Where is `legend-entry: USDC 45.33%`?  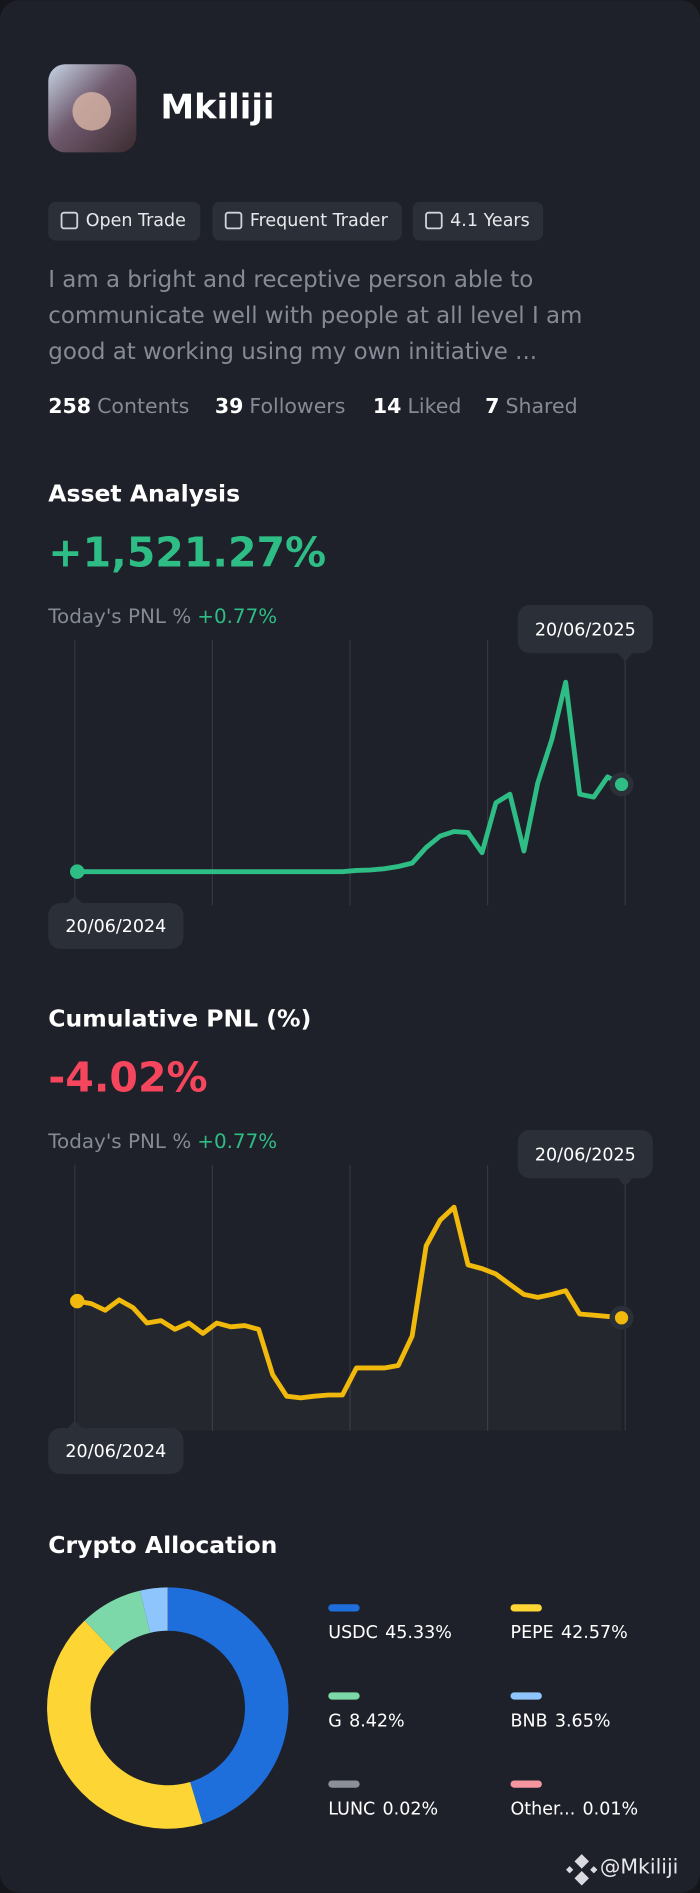 legend-entry: USDC 45.33% is located at coordinates (390, 1633).